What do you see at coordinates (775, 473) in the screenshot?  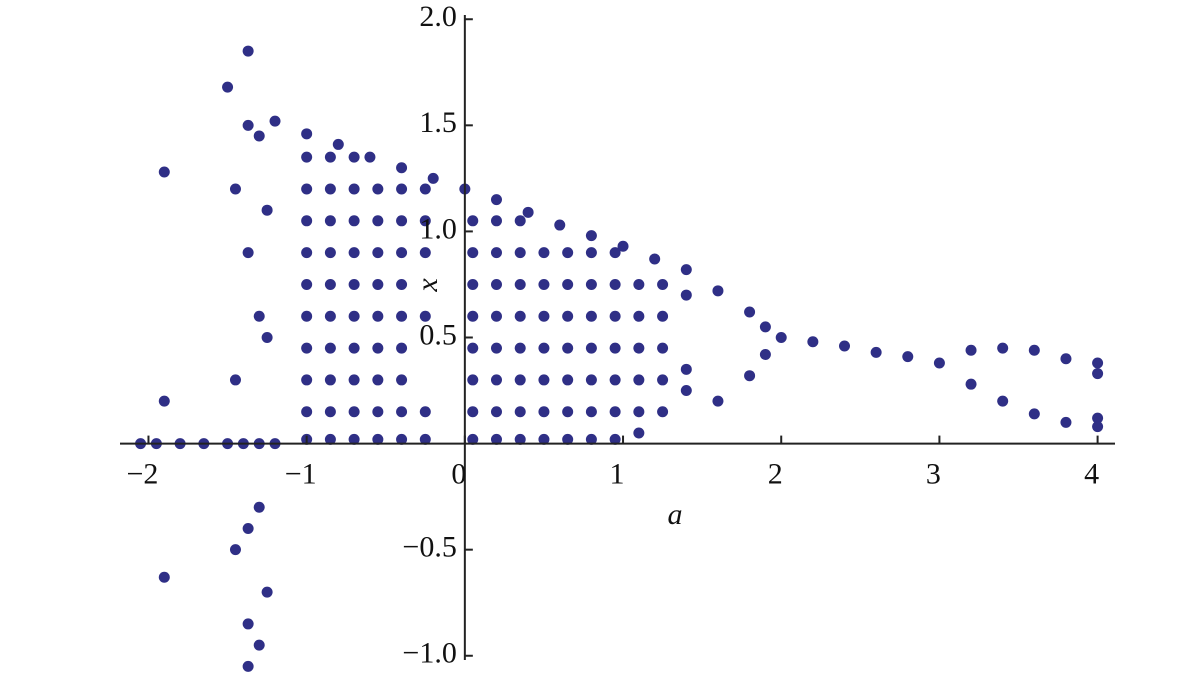 I see `x-tick-label: 2` at bounding box center [775, 473].